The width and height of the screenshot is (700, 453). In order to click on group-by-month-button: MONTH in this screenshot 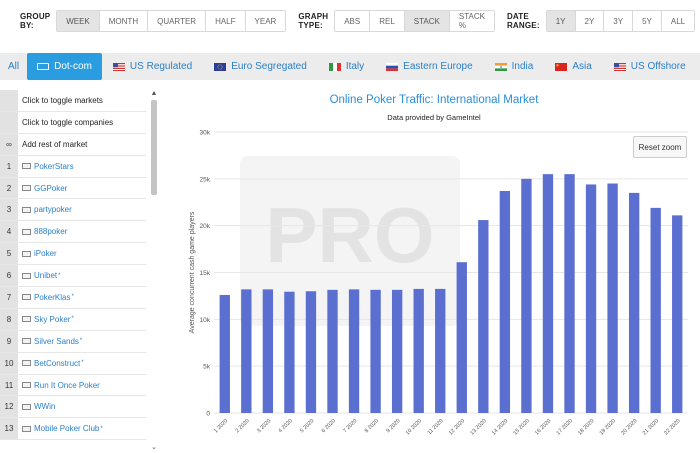, I will do `click(124, 21)`.